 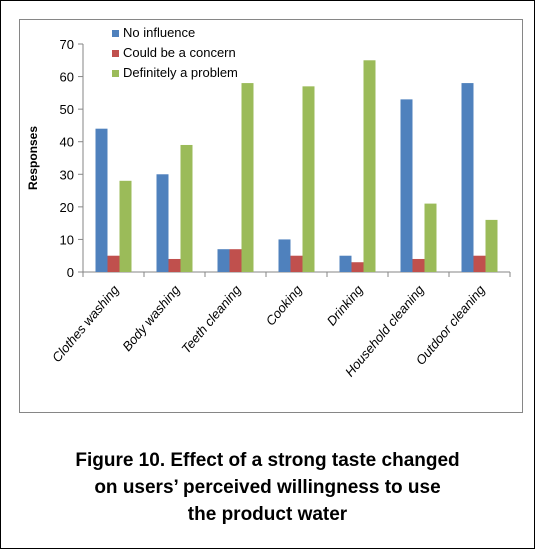 What do you see at coordinates (67, 77) in the screenshot?
I see `y-tick-label: 60` at bounding box center [67, 77].